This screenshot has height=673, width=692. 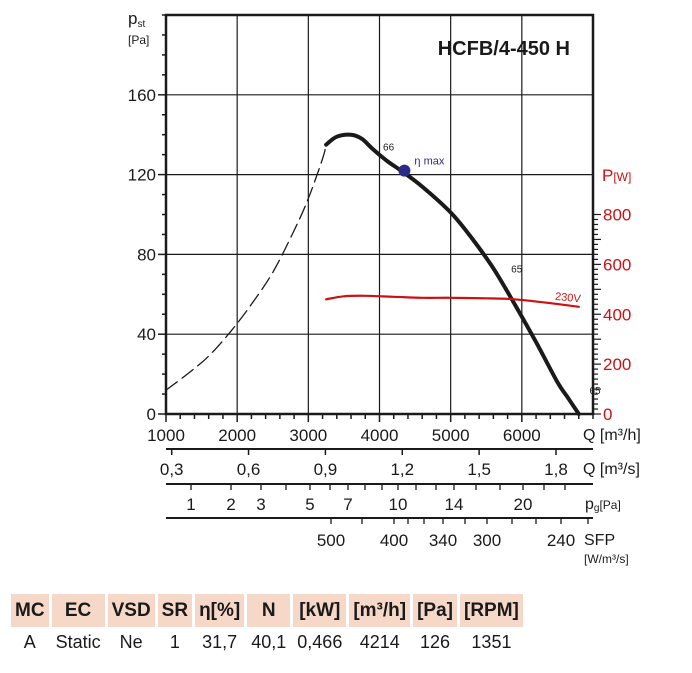 What do you see at coordinates (435, 641) in the screenshot?
I see `cell-pa: 126` at bounding box center [435, 641].